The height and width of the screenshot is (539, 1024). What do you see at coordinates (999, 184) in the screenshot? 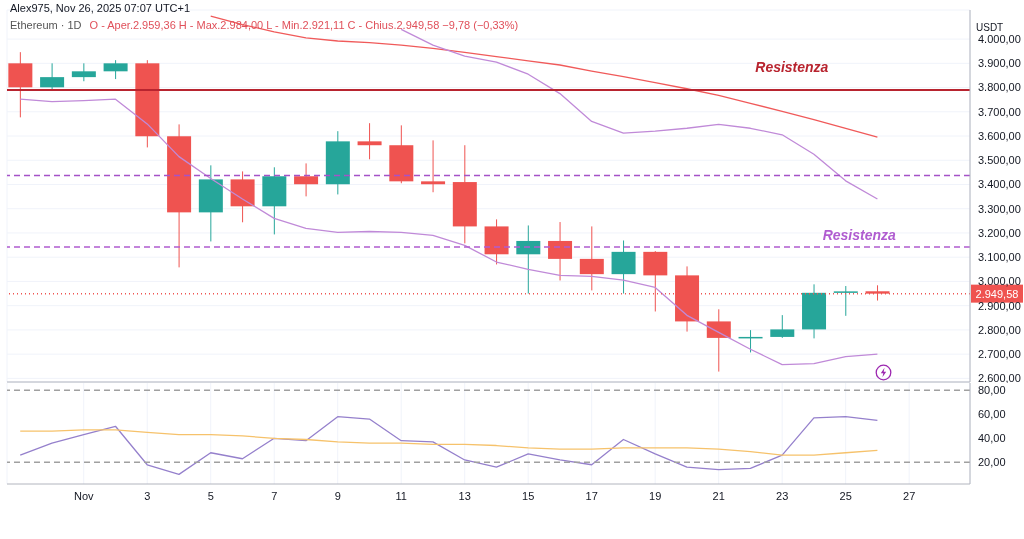
I see `y-tick-label: 3.400,00` at bounding box center [999, 184].